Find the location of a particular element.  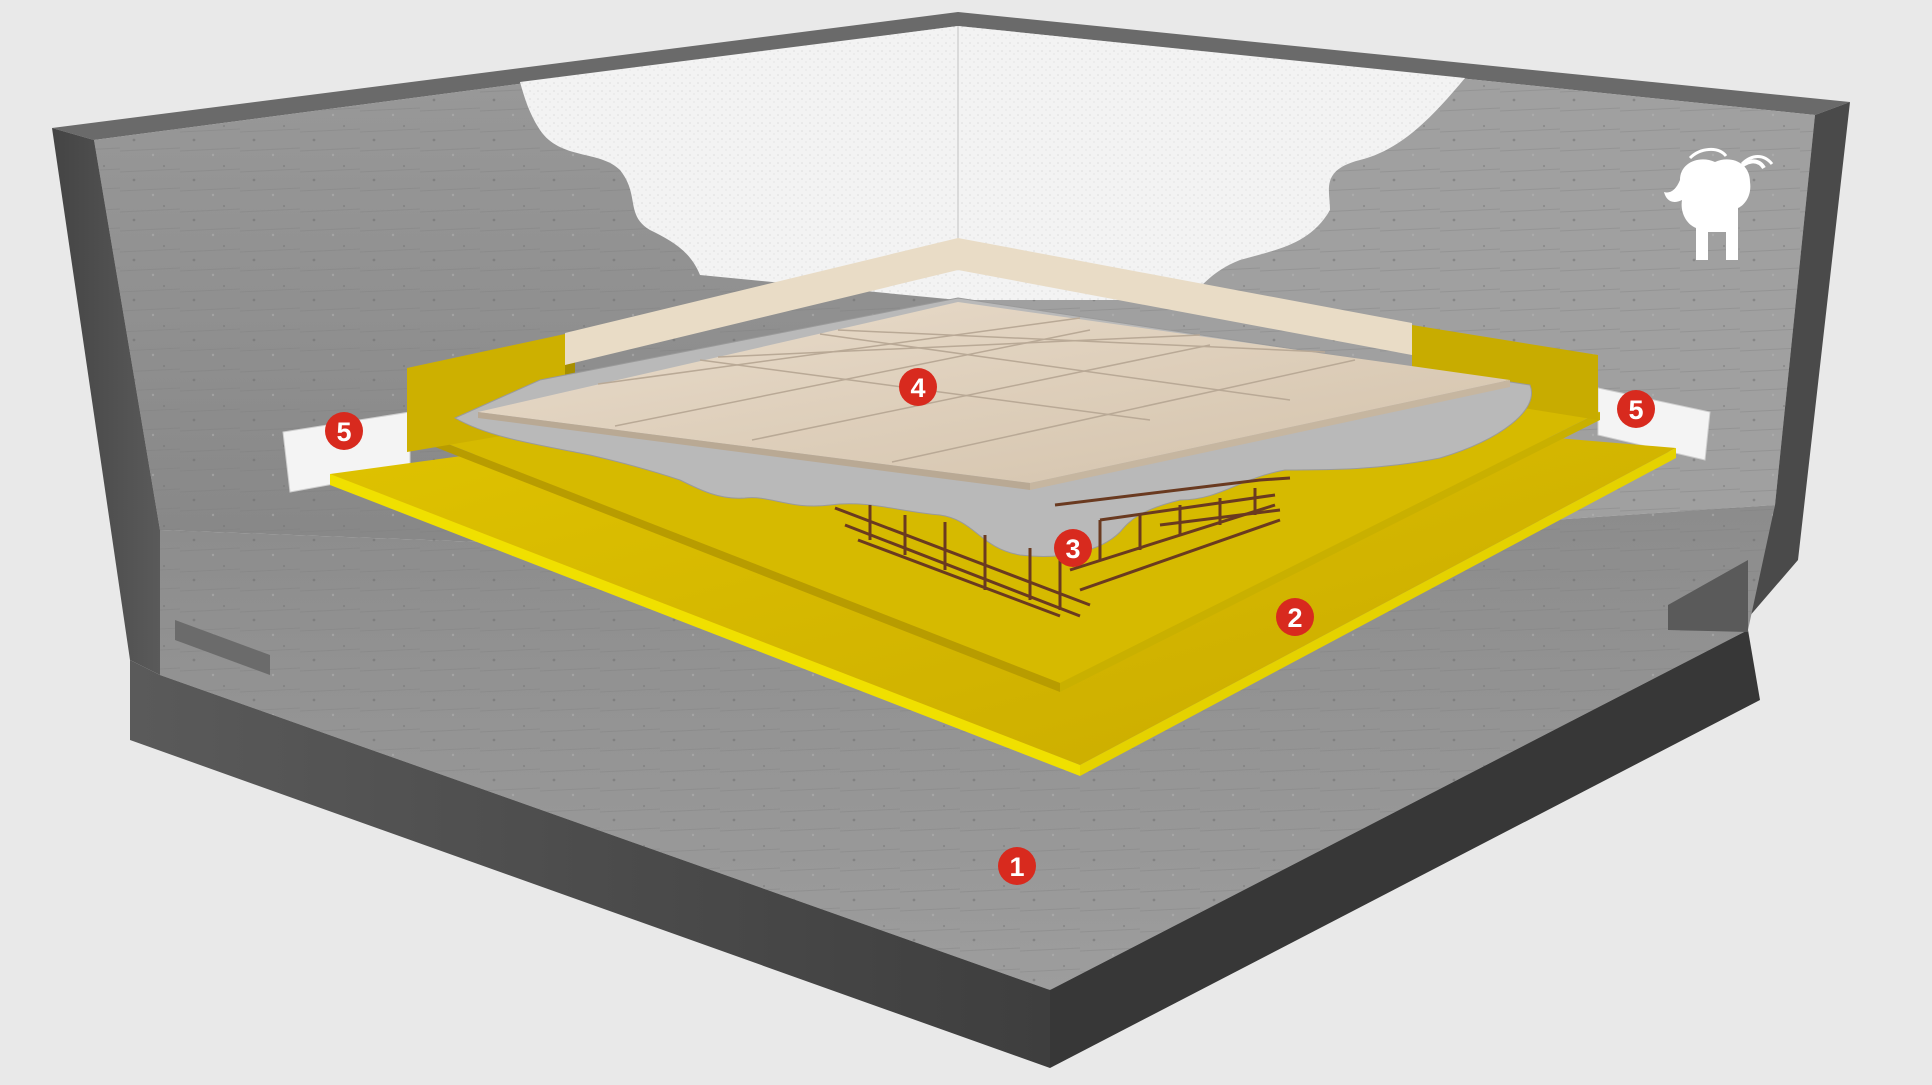

left-wall-side is located at coordinates (106, 401).